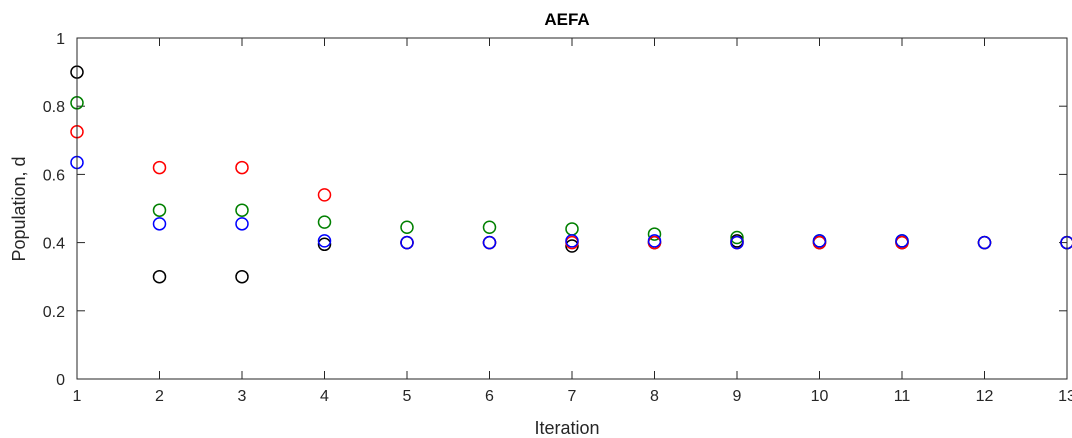 This screenshot has height=438, width=1072. What do you see at coordinates (737, 396) in the screenshot?
I see `x-tick-label: 9` at bounding box center [737, 396].